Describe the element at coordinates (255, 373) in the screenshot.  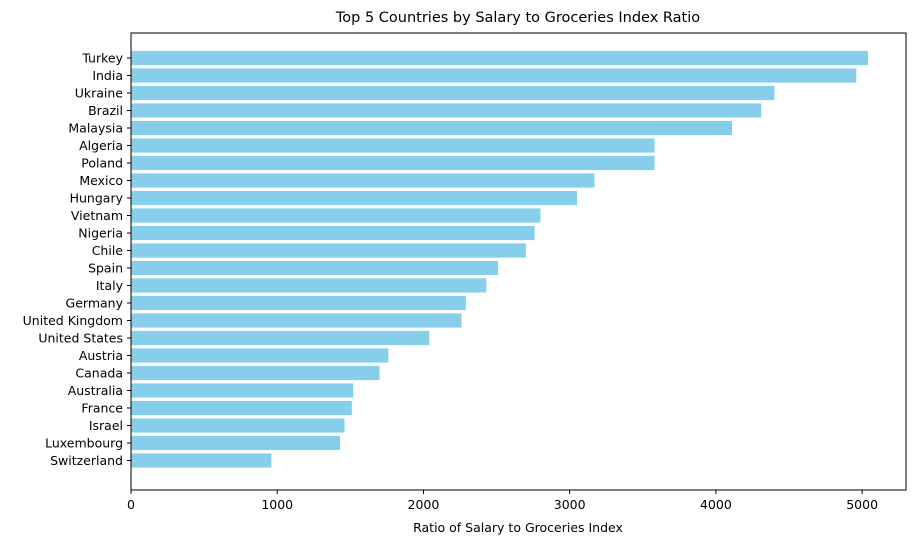
I see `bar-canada` at that location.